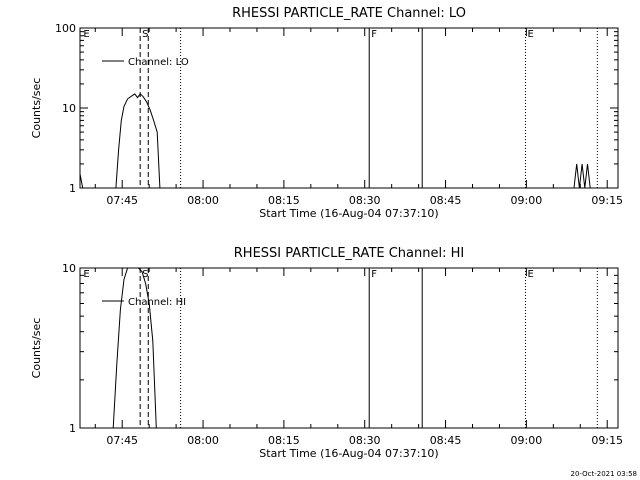  What do you see at coordinates (349, 253) in the screenshot?
I see `chart-title: RHESSI PARTICLE_RATE Channel: HI` at bounding box center [349, 253].